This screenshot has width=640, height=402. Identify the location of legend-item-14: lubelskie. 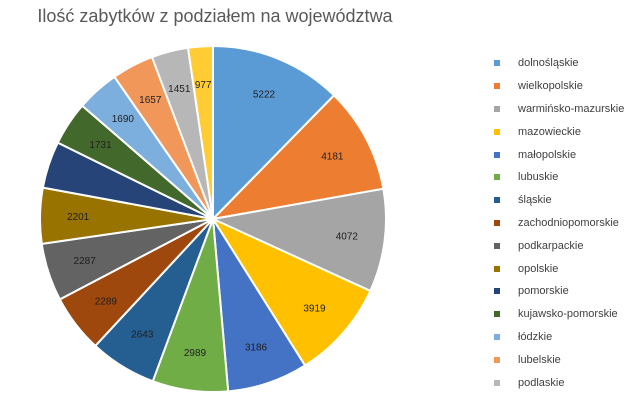
(559, 359).